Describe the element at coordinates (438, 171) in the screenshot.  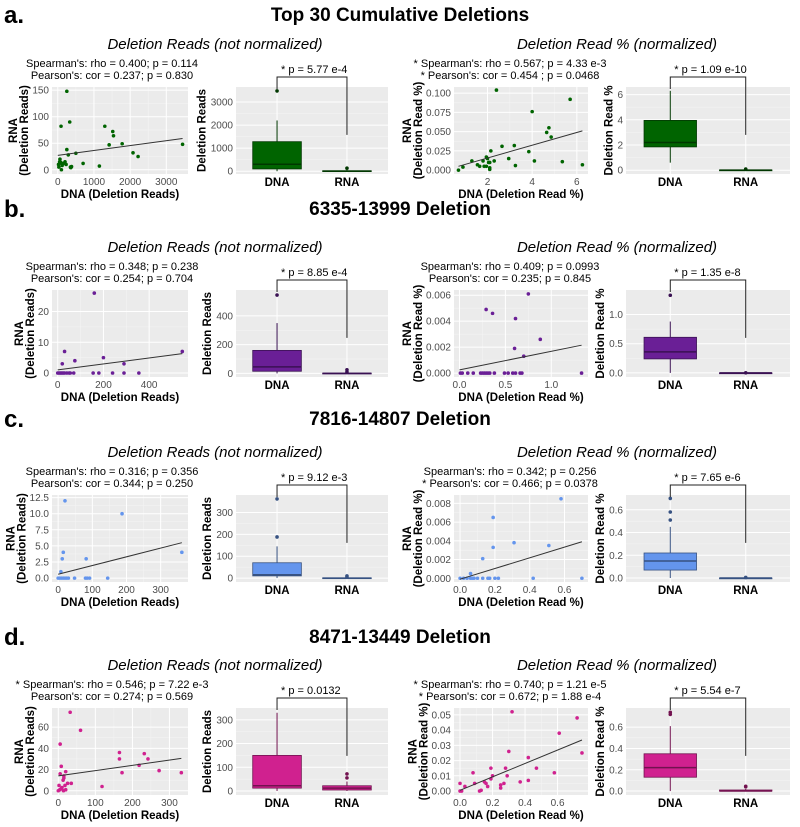
I see `y-tick-label: 0.000` at that location.